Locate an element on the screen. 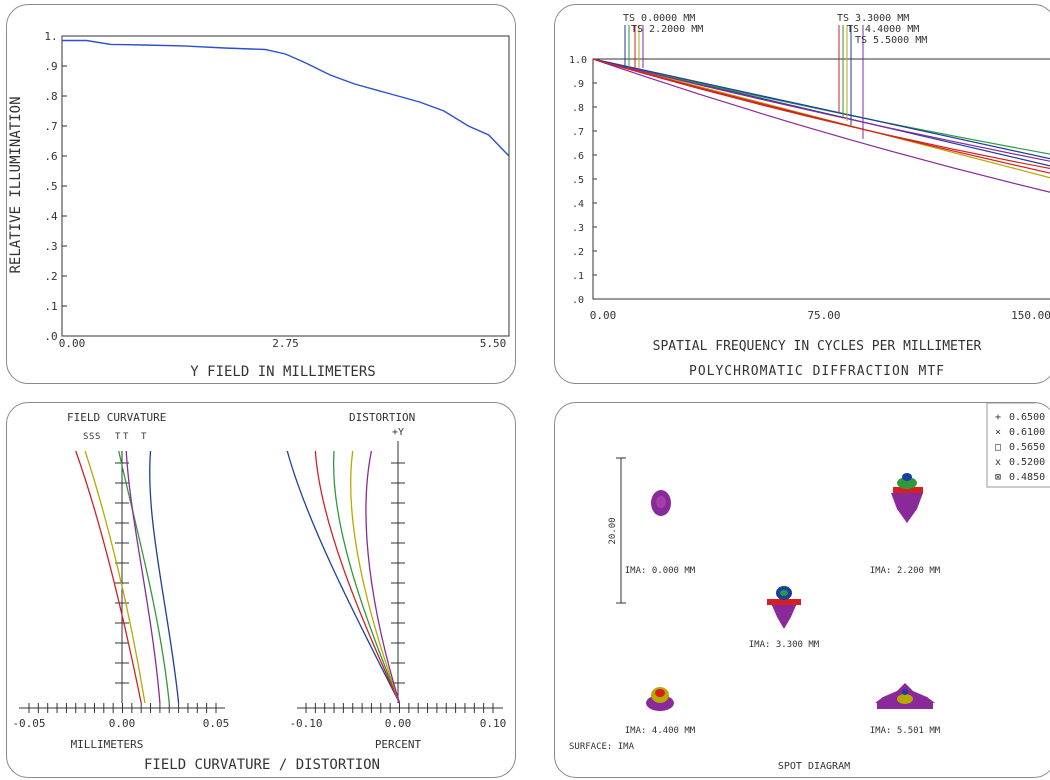 This screenshot has width=1050, height=780. legend-symbol: □ is located at coordinates (998, 447).